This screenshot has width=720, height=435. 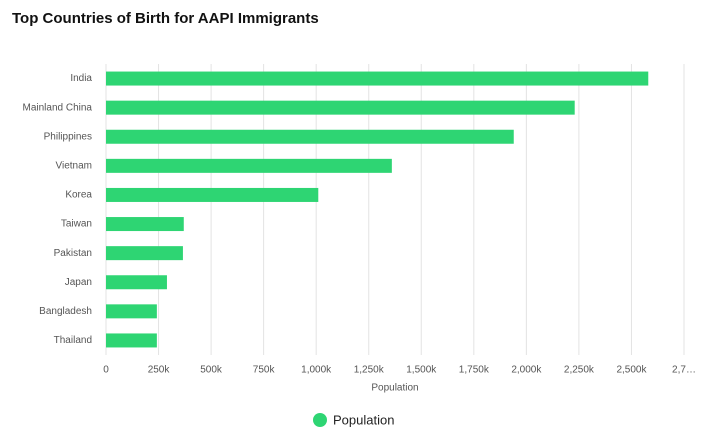 What do you see at coordinates (526, 370) in the screenshot?
I see `x-tick-label: 2,000k` at bounding box center [526, 370].